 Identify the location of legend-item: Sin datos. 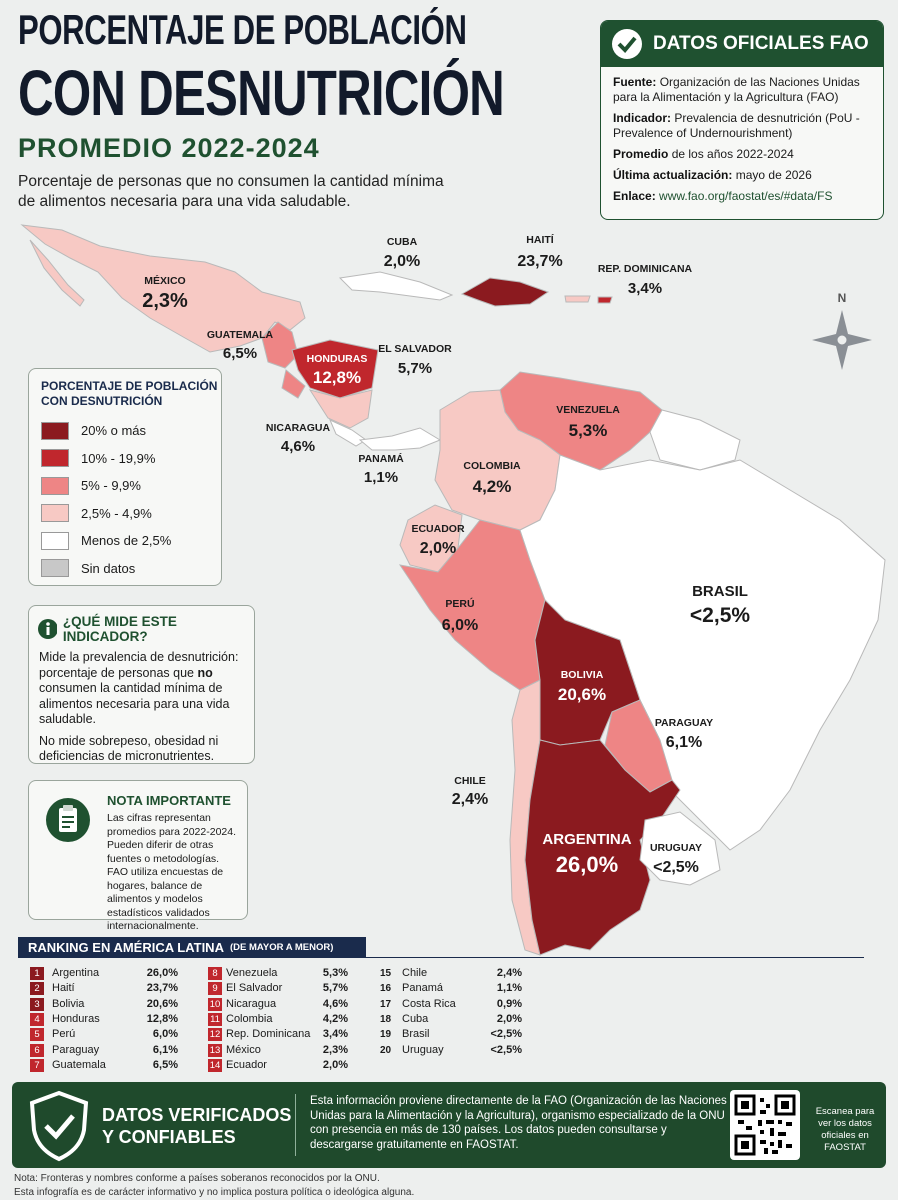
(131, 569).